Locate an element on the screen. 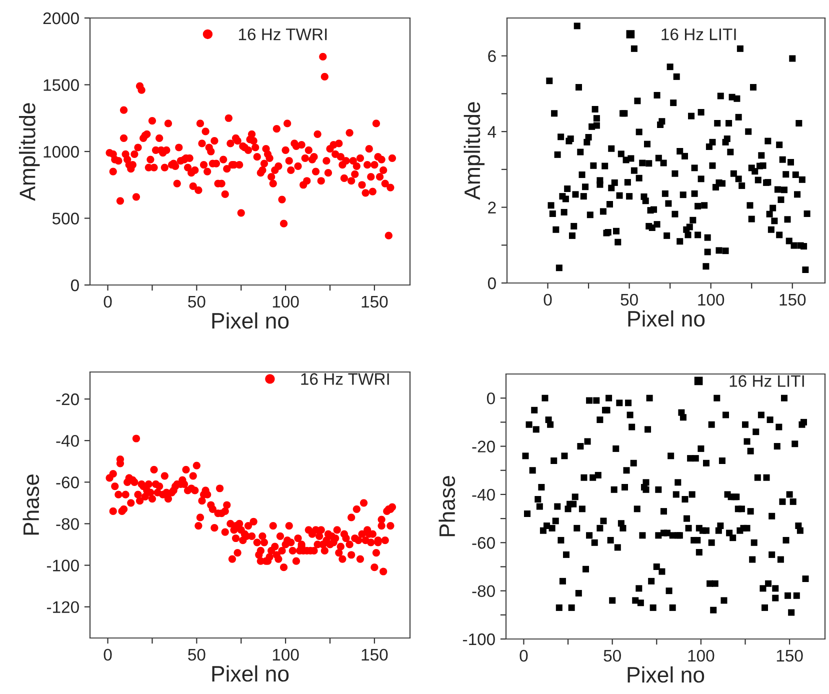  y-tick-label: 500 is located at coordinates (65, 218).